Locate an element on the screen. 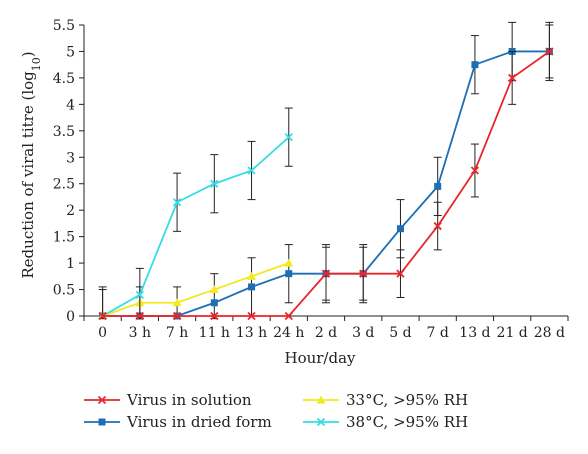  y-axis-title-main: Reduction of viral titre (log is located at coordinates (28, 175).